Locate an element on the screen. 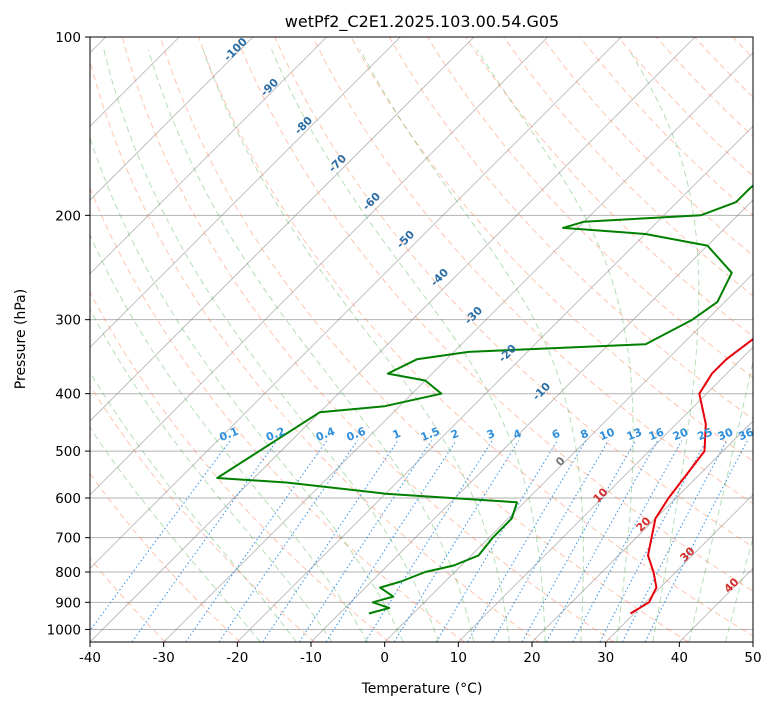 Image resolution: width=775 pixels, height=708 pixels. y-tick-label: 800 is located at coordinates (68, 573).